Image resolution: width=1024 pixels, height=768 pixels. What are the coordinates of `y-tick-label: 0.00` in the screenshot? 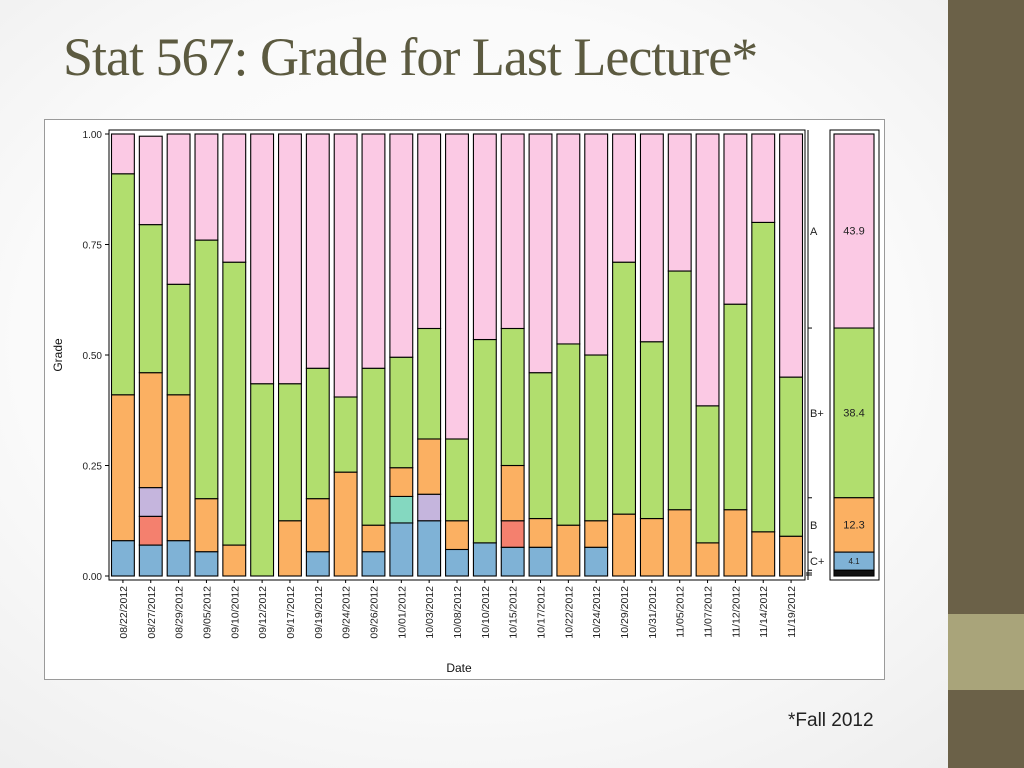 It's located at (93, 577).